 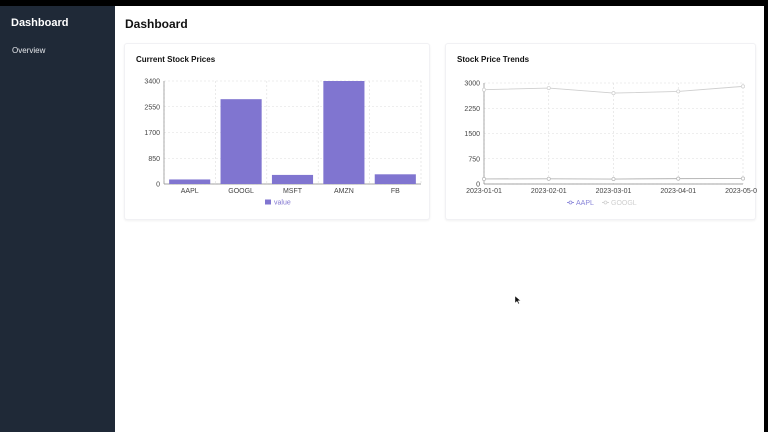 What do you see at coordinates (190, 191) in the screenshot?
I see `x-tick-label: AAPL` at bounding box center [190, 191].